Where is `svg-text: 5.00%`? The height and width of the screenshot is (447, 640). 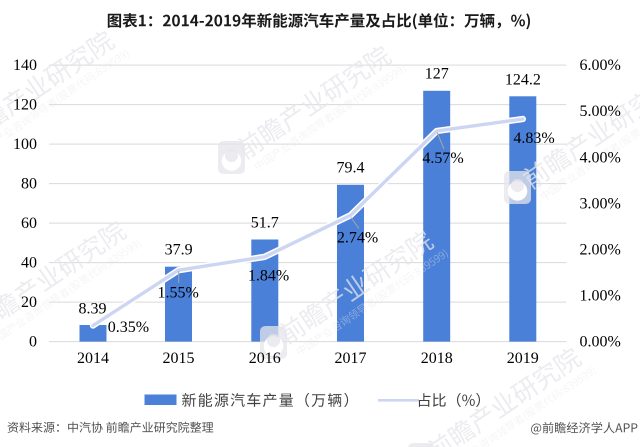 svg-text: 5.00% is located at coordinates (600, 111).